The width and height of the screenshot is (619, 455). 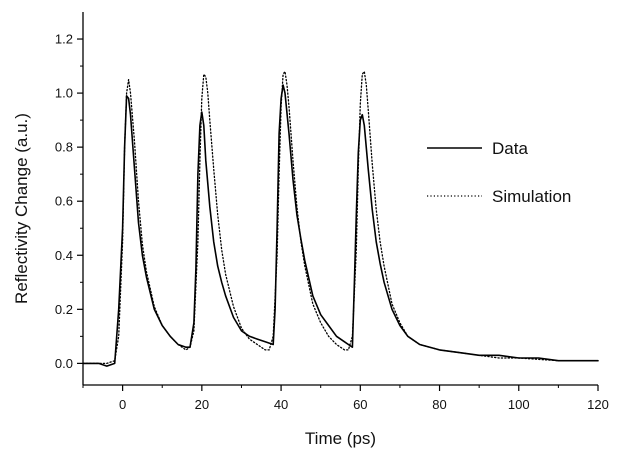 I want to click on y-tick-label: 0.6, so click(x=64, y=201).